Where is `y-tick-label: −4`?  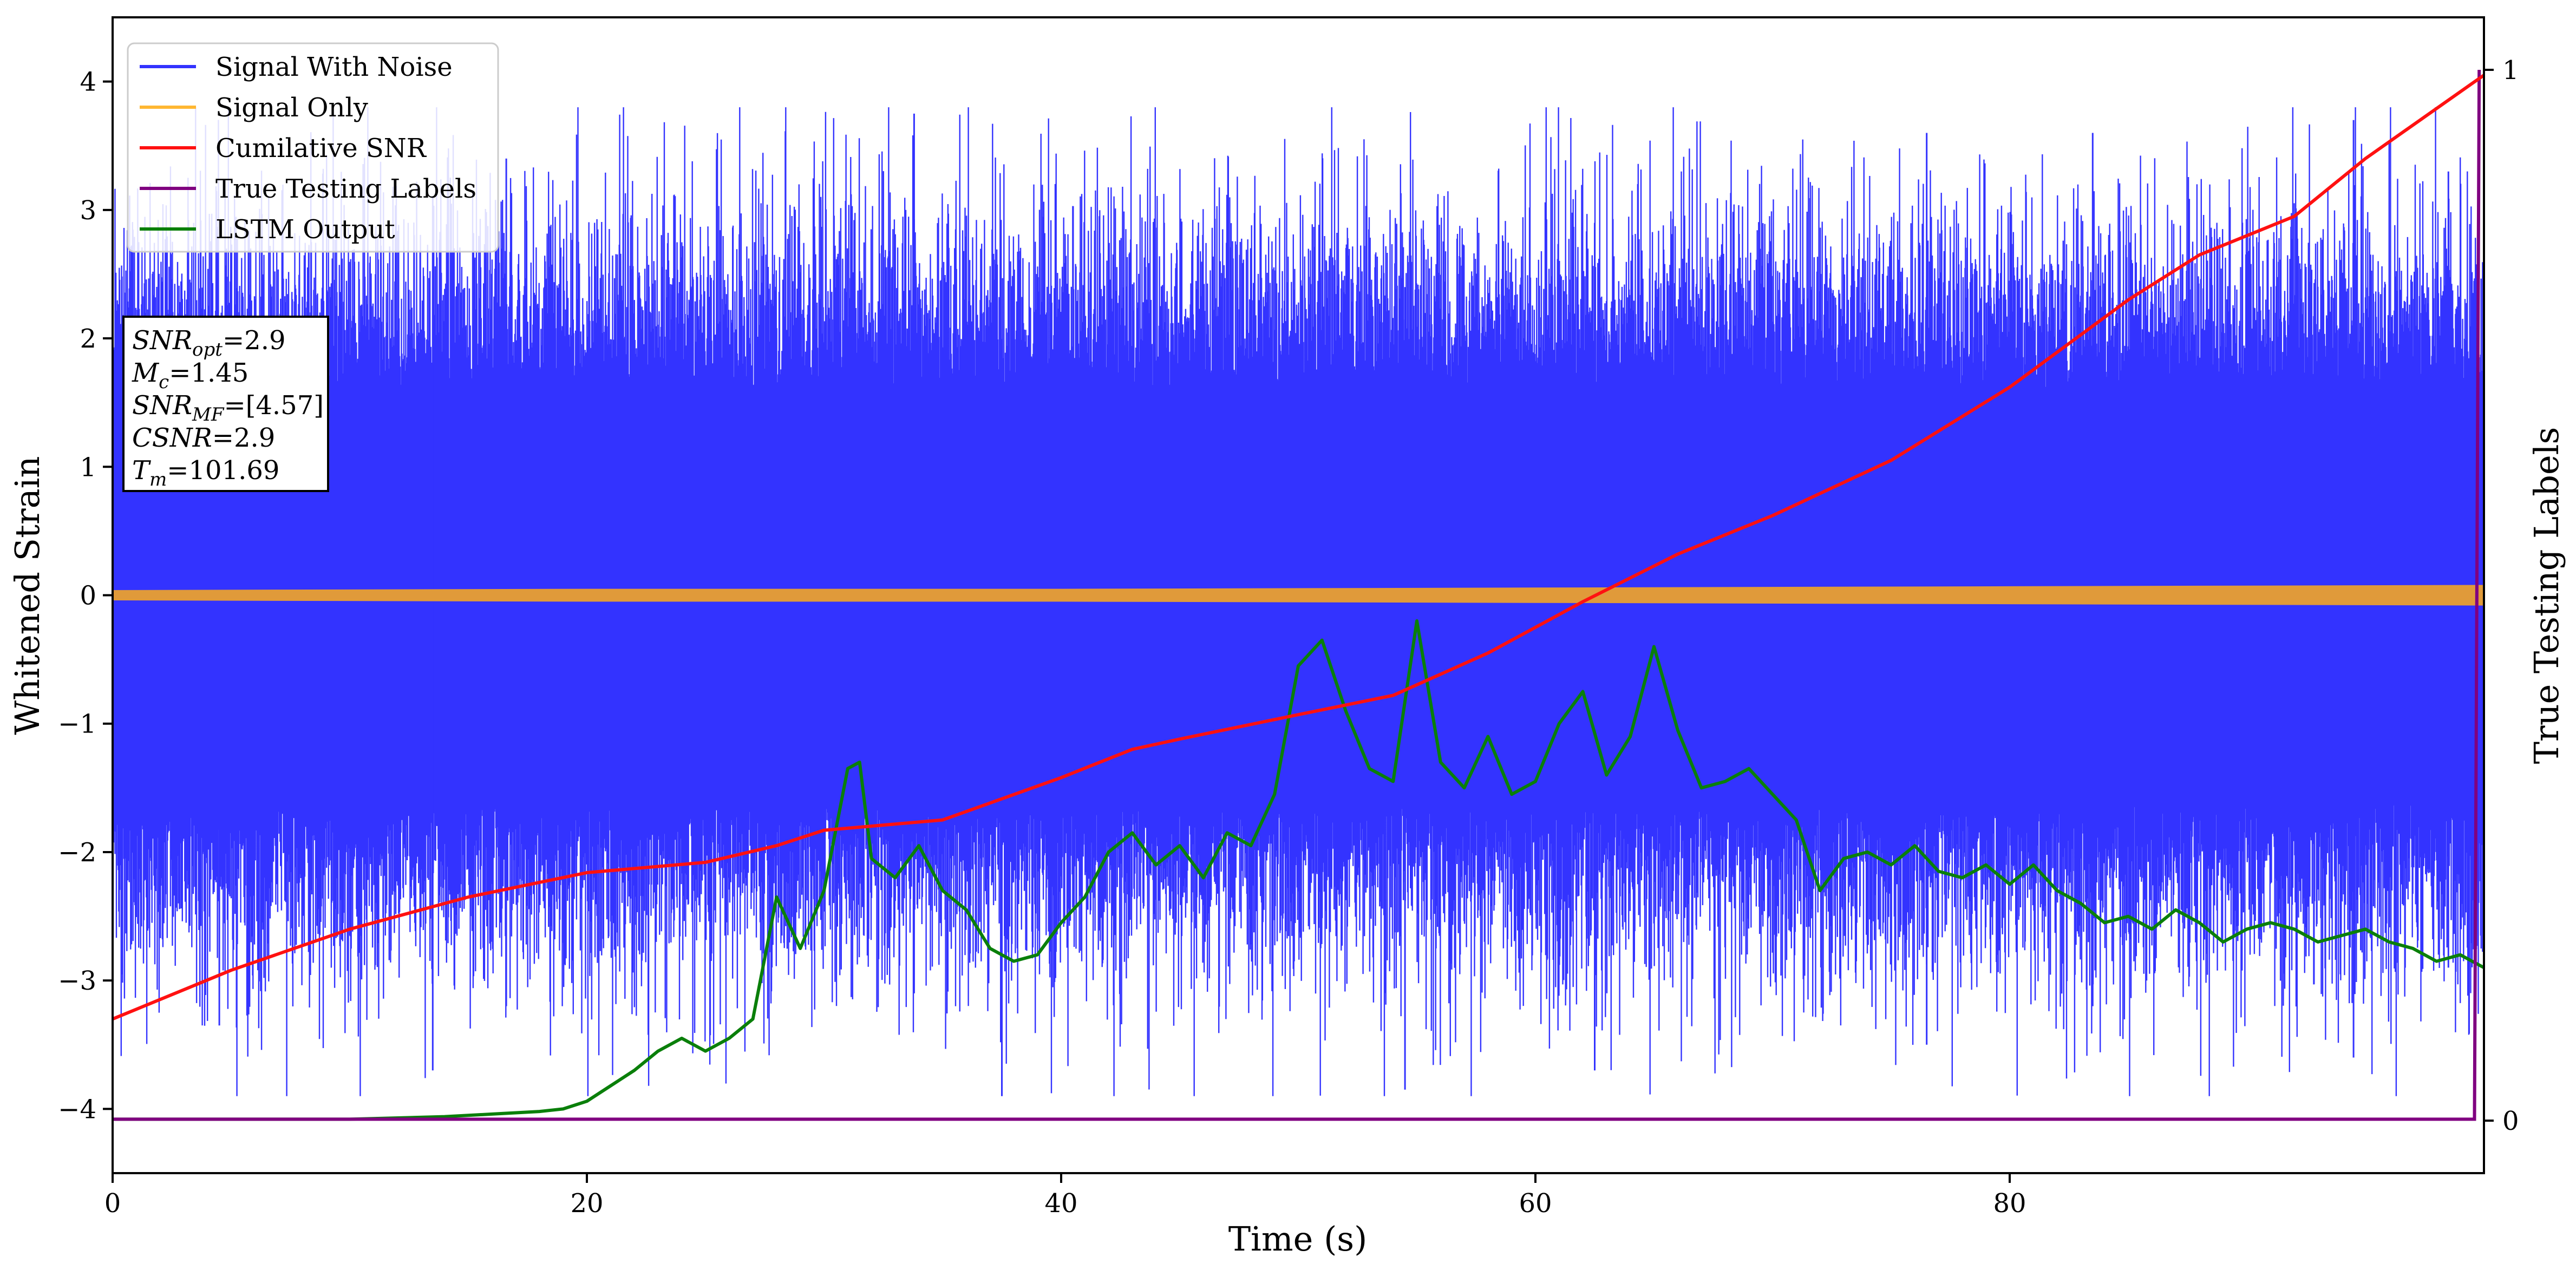 y-tick-label: −4 is located at coordinates (77, 1109).